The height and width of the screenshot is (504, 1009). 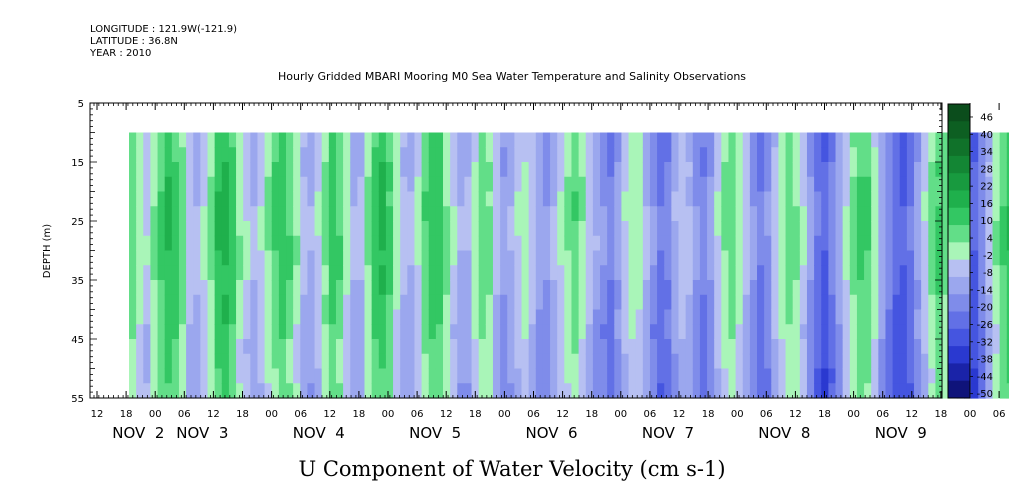 What do you see at coordinates (679, 414) in the screenshot?
I see `x-hour-label: 12` at bounding box center [679, 414].